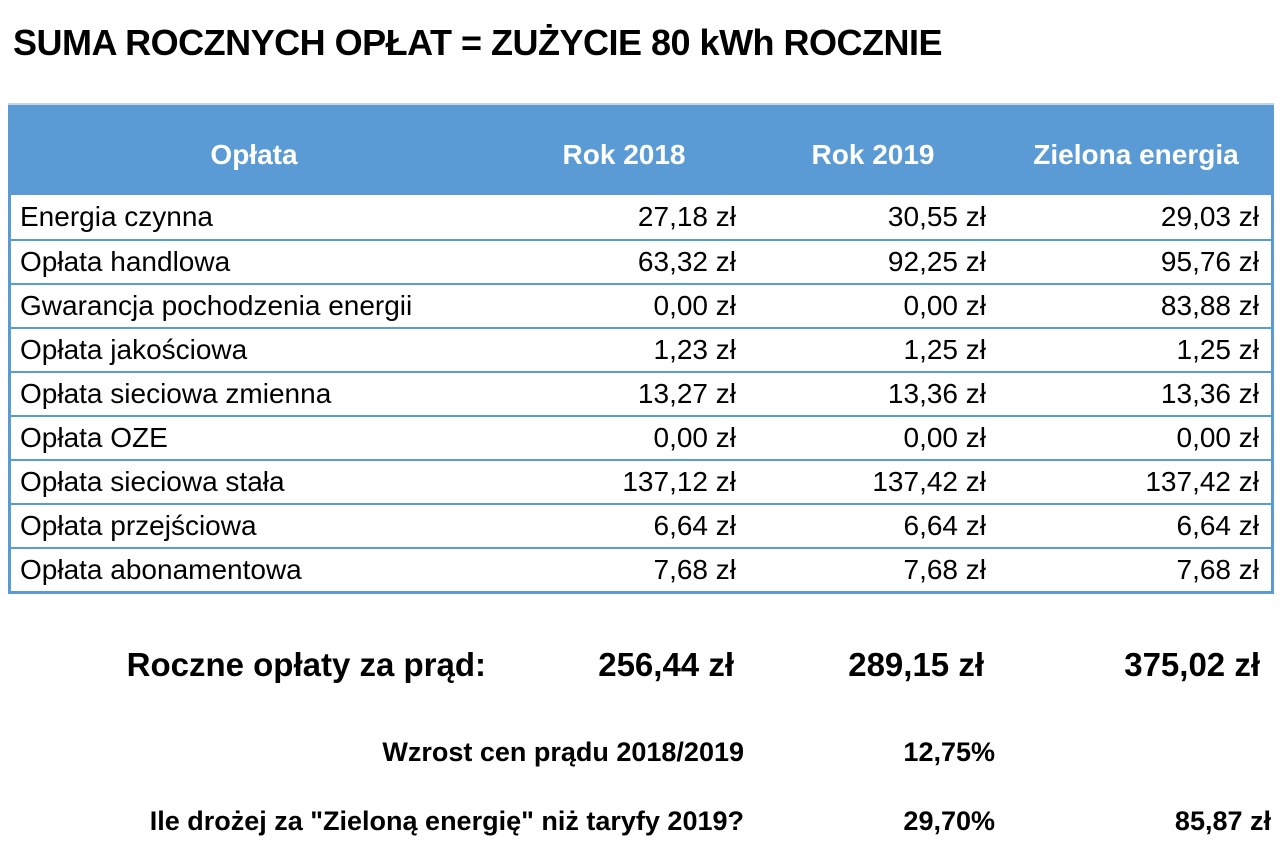 The height and width of the screenshot is (859, 1280). Describe the element at coordinates (1218, 349) in the screenshot. I see `value-zielona: 1,25 zł` at that location.